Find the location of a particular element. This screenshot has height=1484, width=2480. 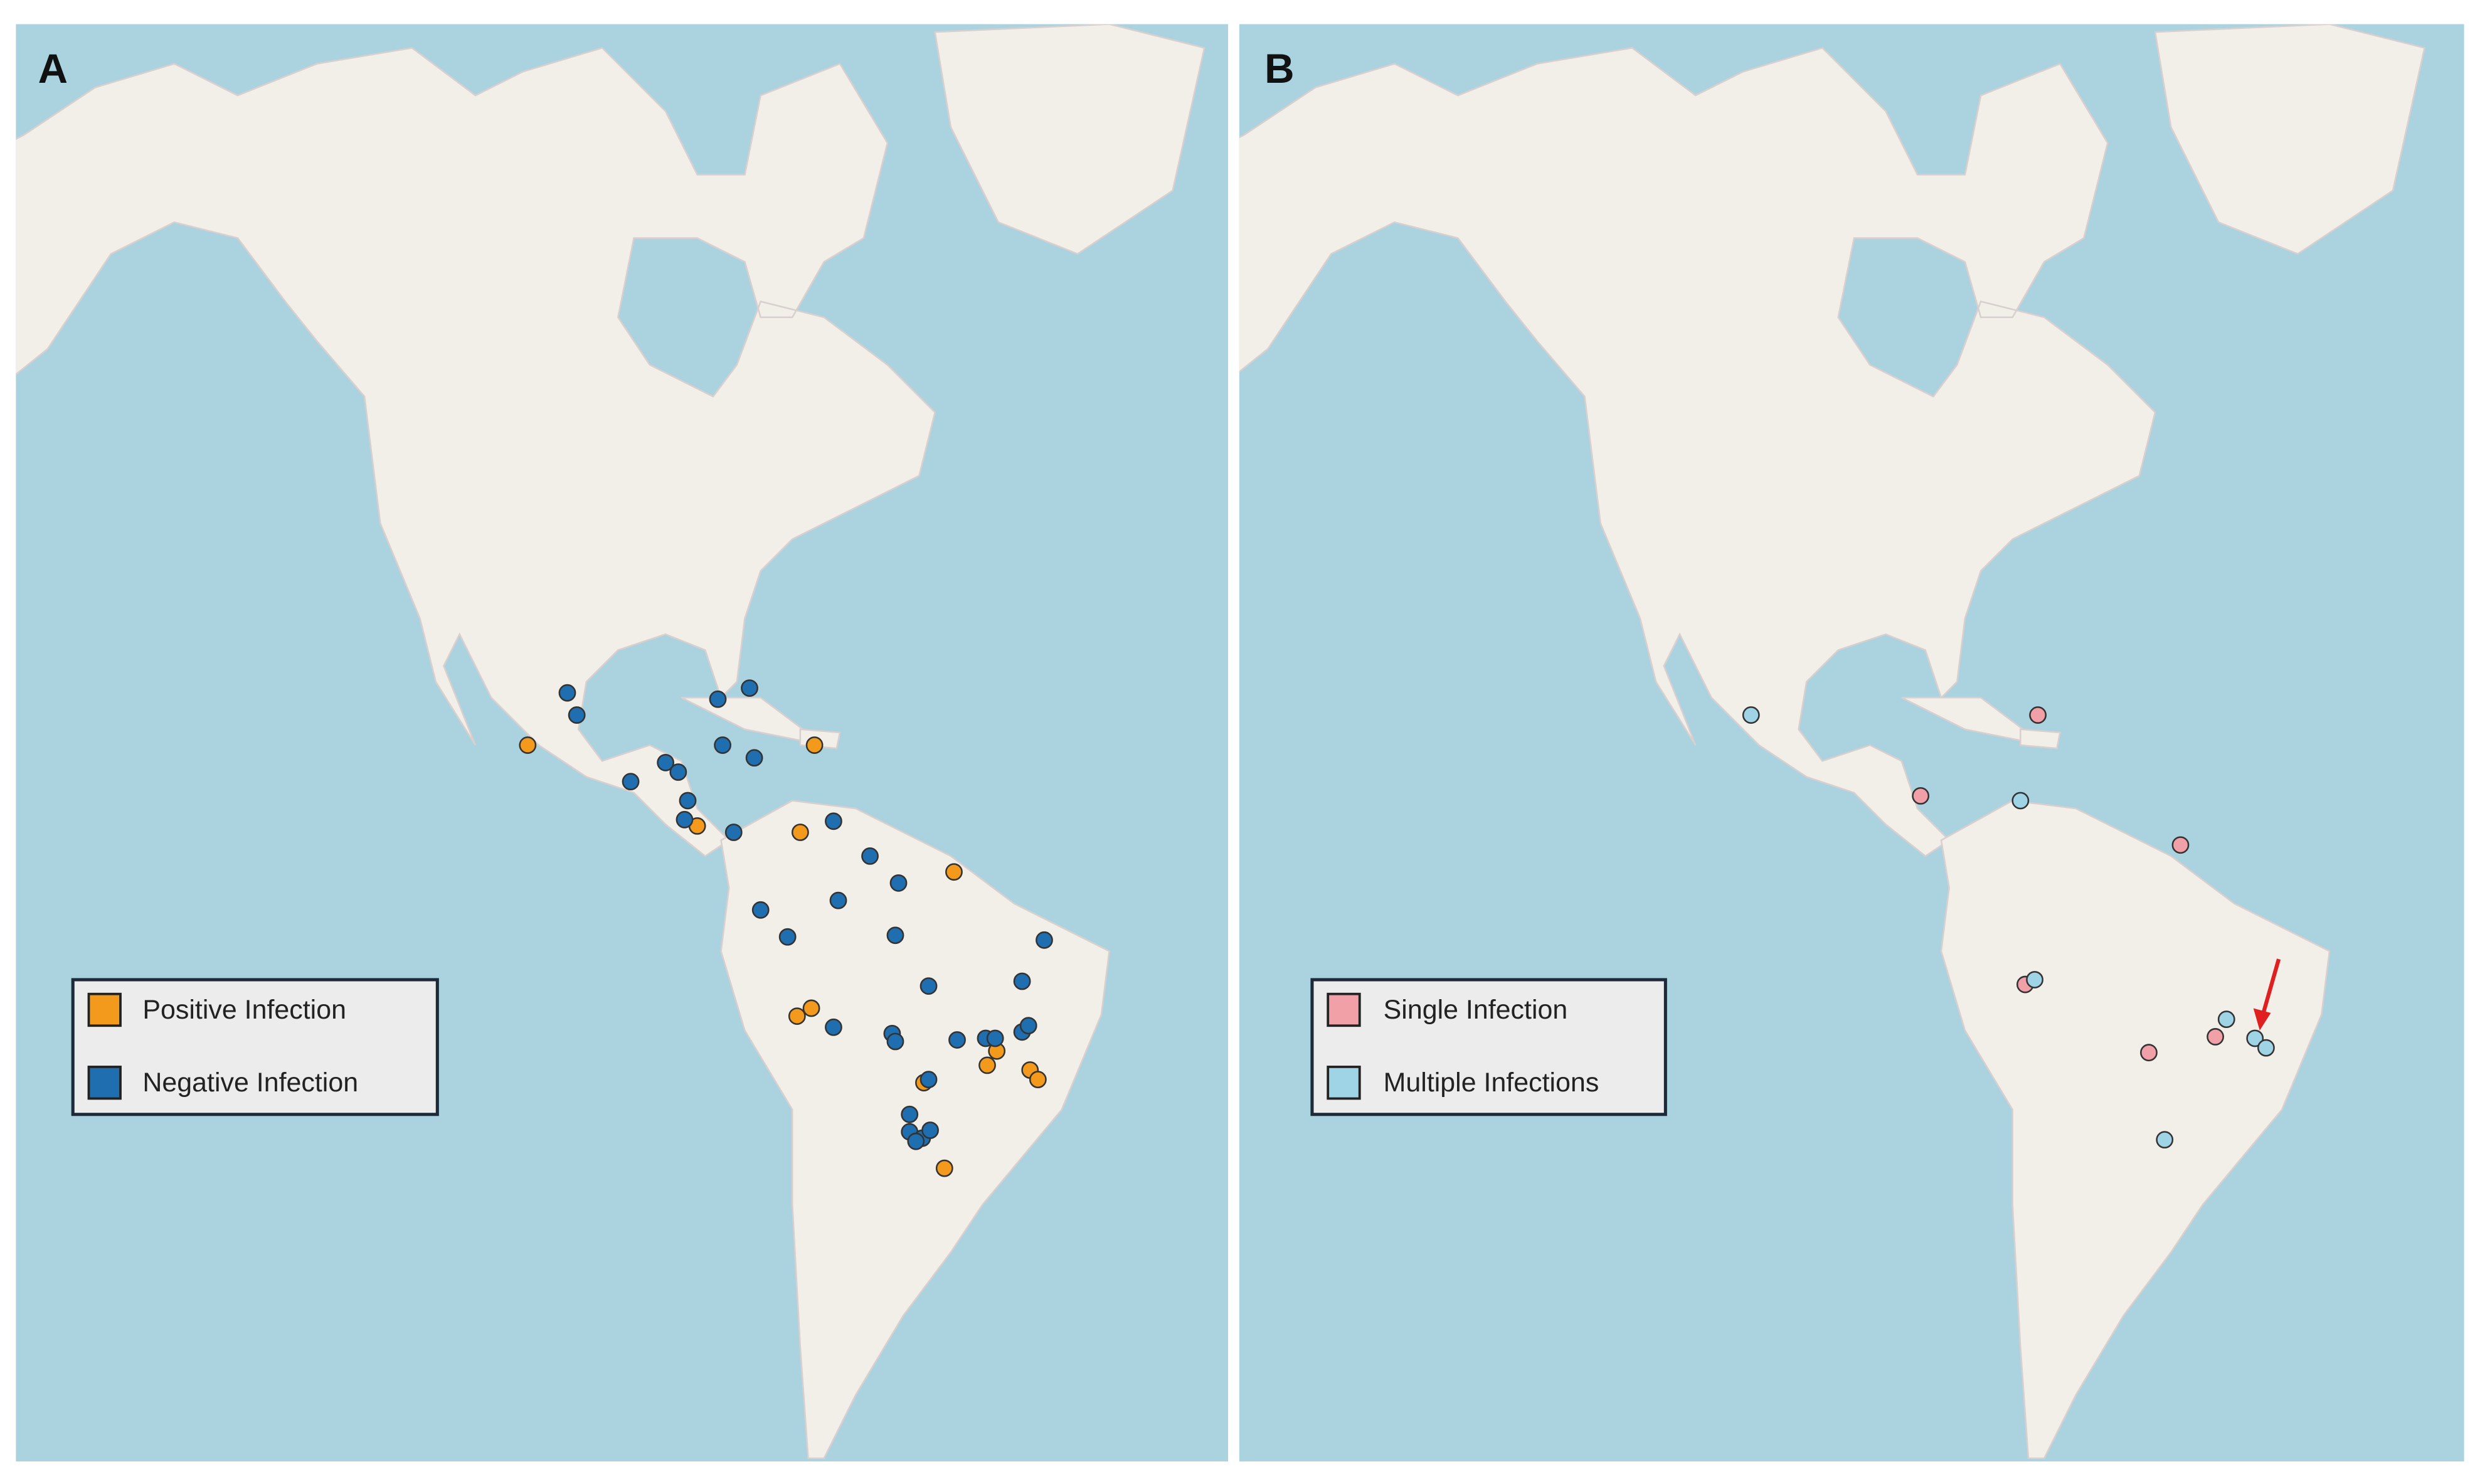

arrow-head is located at coordinates (2262, 1019).